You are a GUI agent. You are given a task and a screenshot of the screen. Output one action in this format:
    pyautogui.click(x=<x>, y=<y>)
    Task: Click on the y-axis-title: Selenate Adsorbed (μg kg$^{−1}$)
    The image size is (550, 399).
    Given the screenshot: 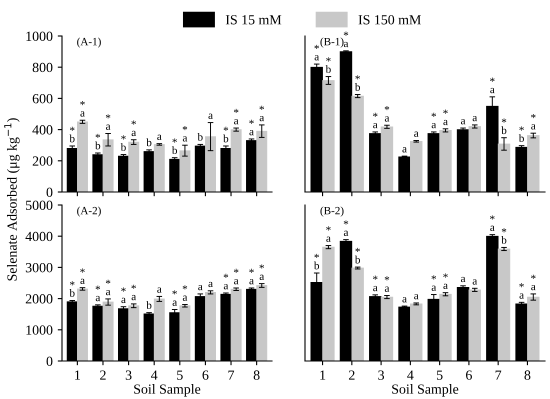 What is the action you would take?
    pyautogui.click(x=12, y=199)
    